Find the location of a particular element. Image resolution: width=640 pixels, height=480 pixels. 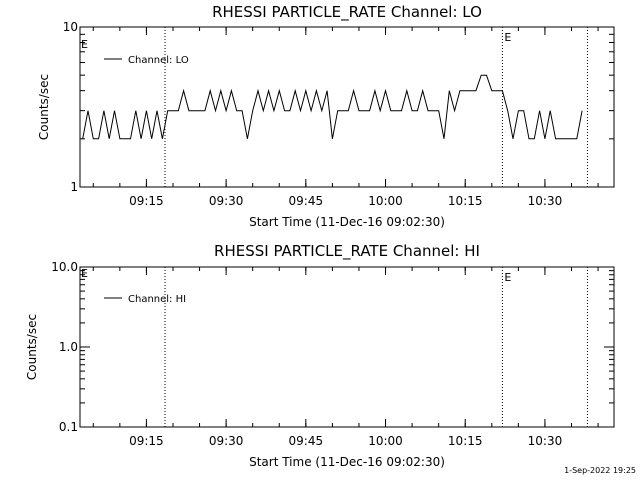

lo-x-tick-label: 10:30 is located at coordinates (545, 201).